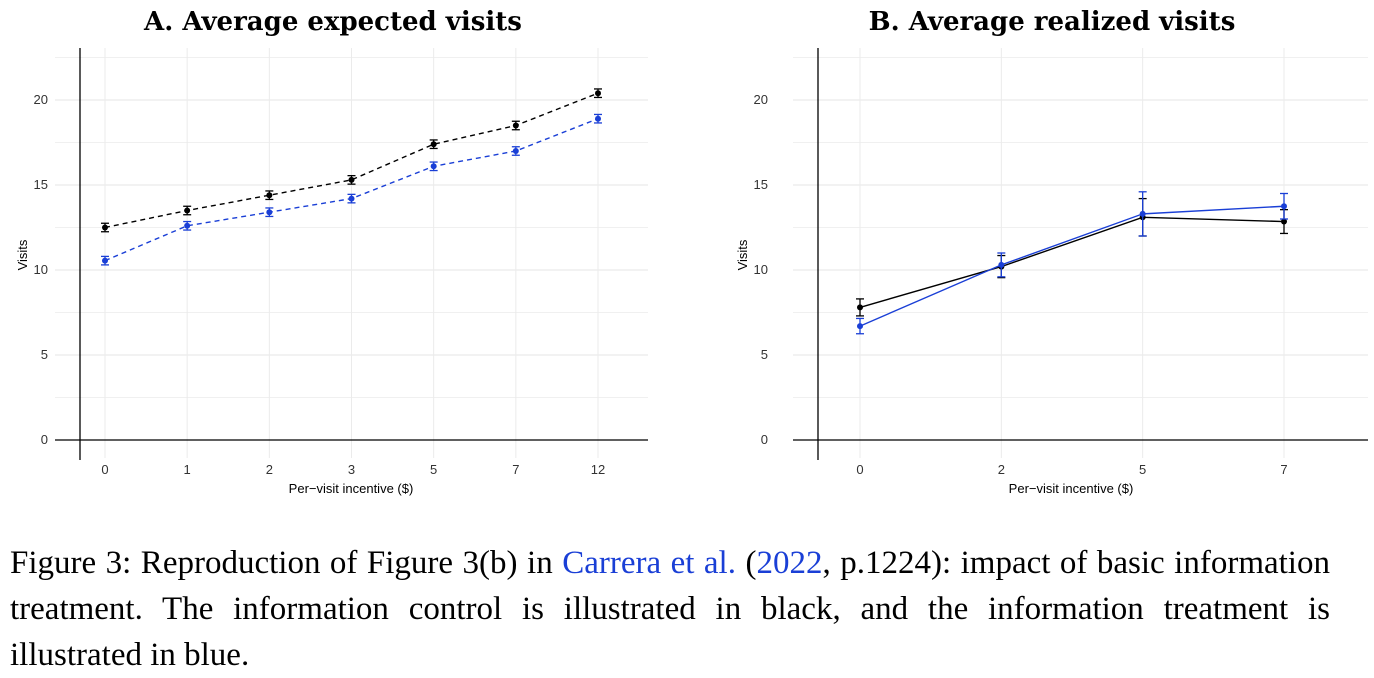 Image resolution: width=1374 pixels, height=678 pixels. I want to click on panel-a-title: A. Average expected visits, so click(332, 22).